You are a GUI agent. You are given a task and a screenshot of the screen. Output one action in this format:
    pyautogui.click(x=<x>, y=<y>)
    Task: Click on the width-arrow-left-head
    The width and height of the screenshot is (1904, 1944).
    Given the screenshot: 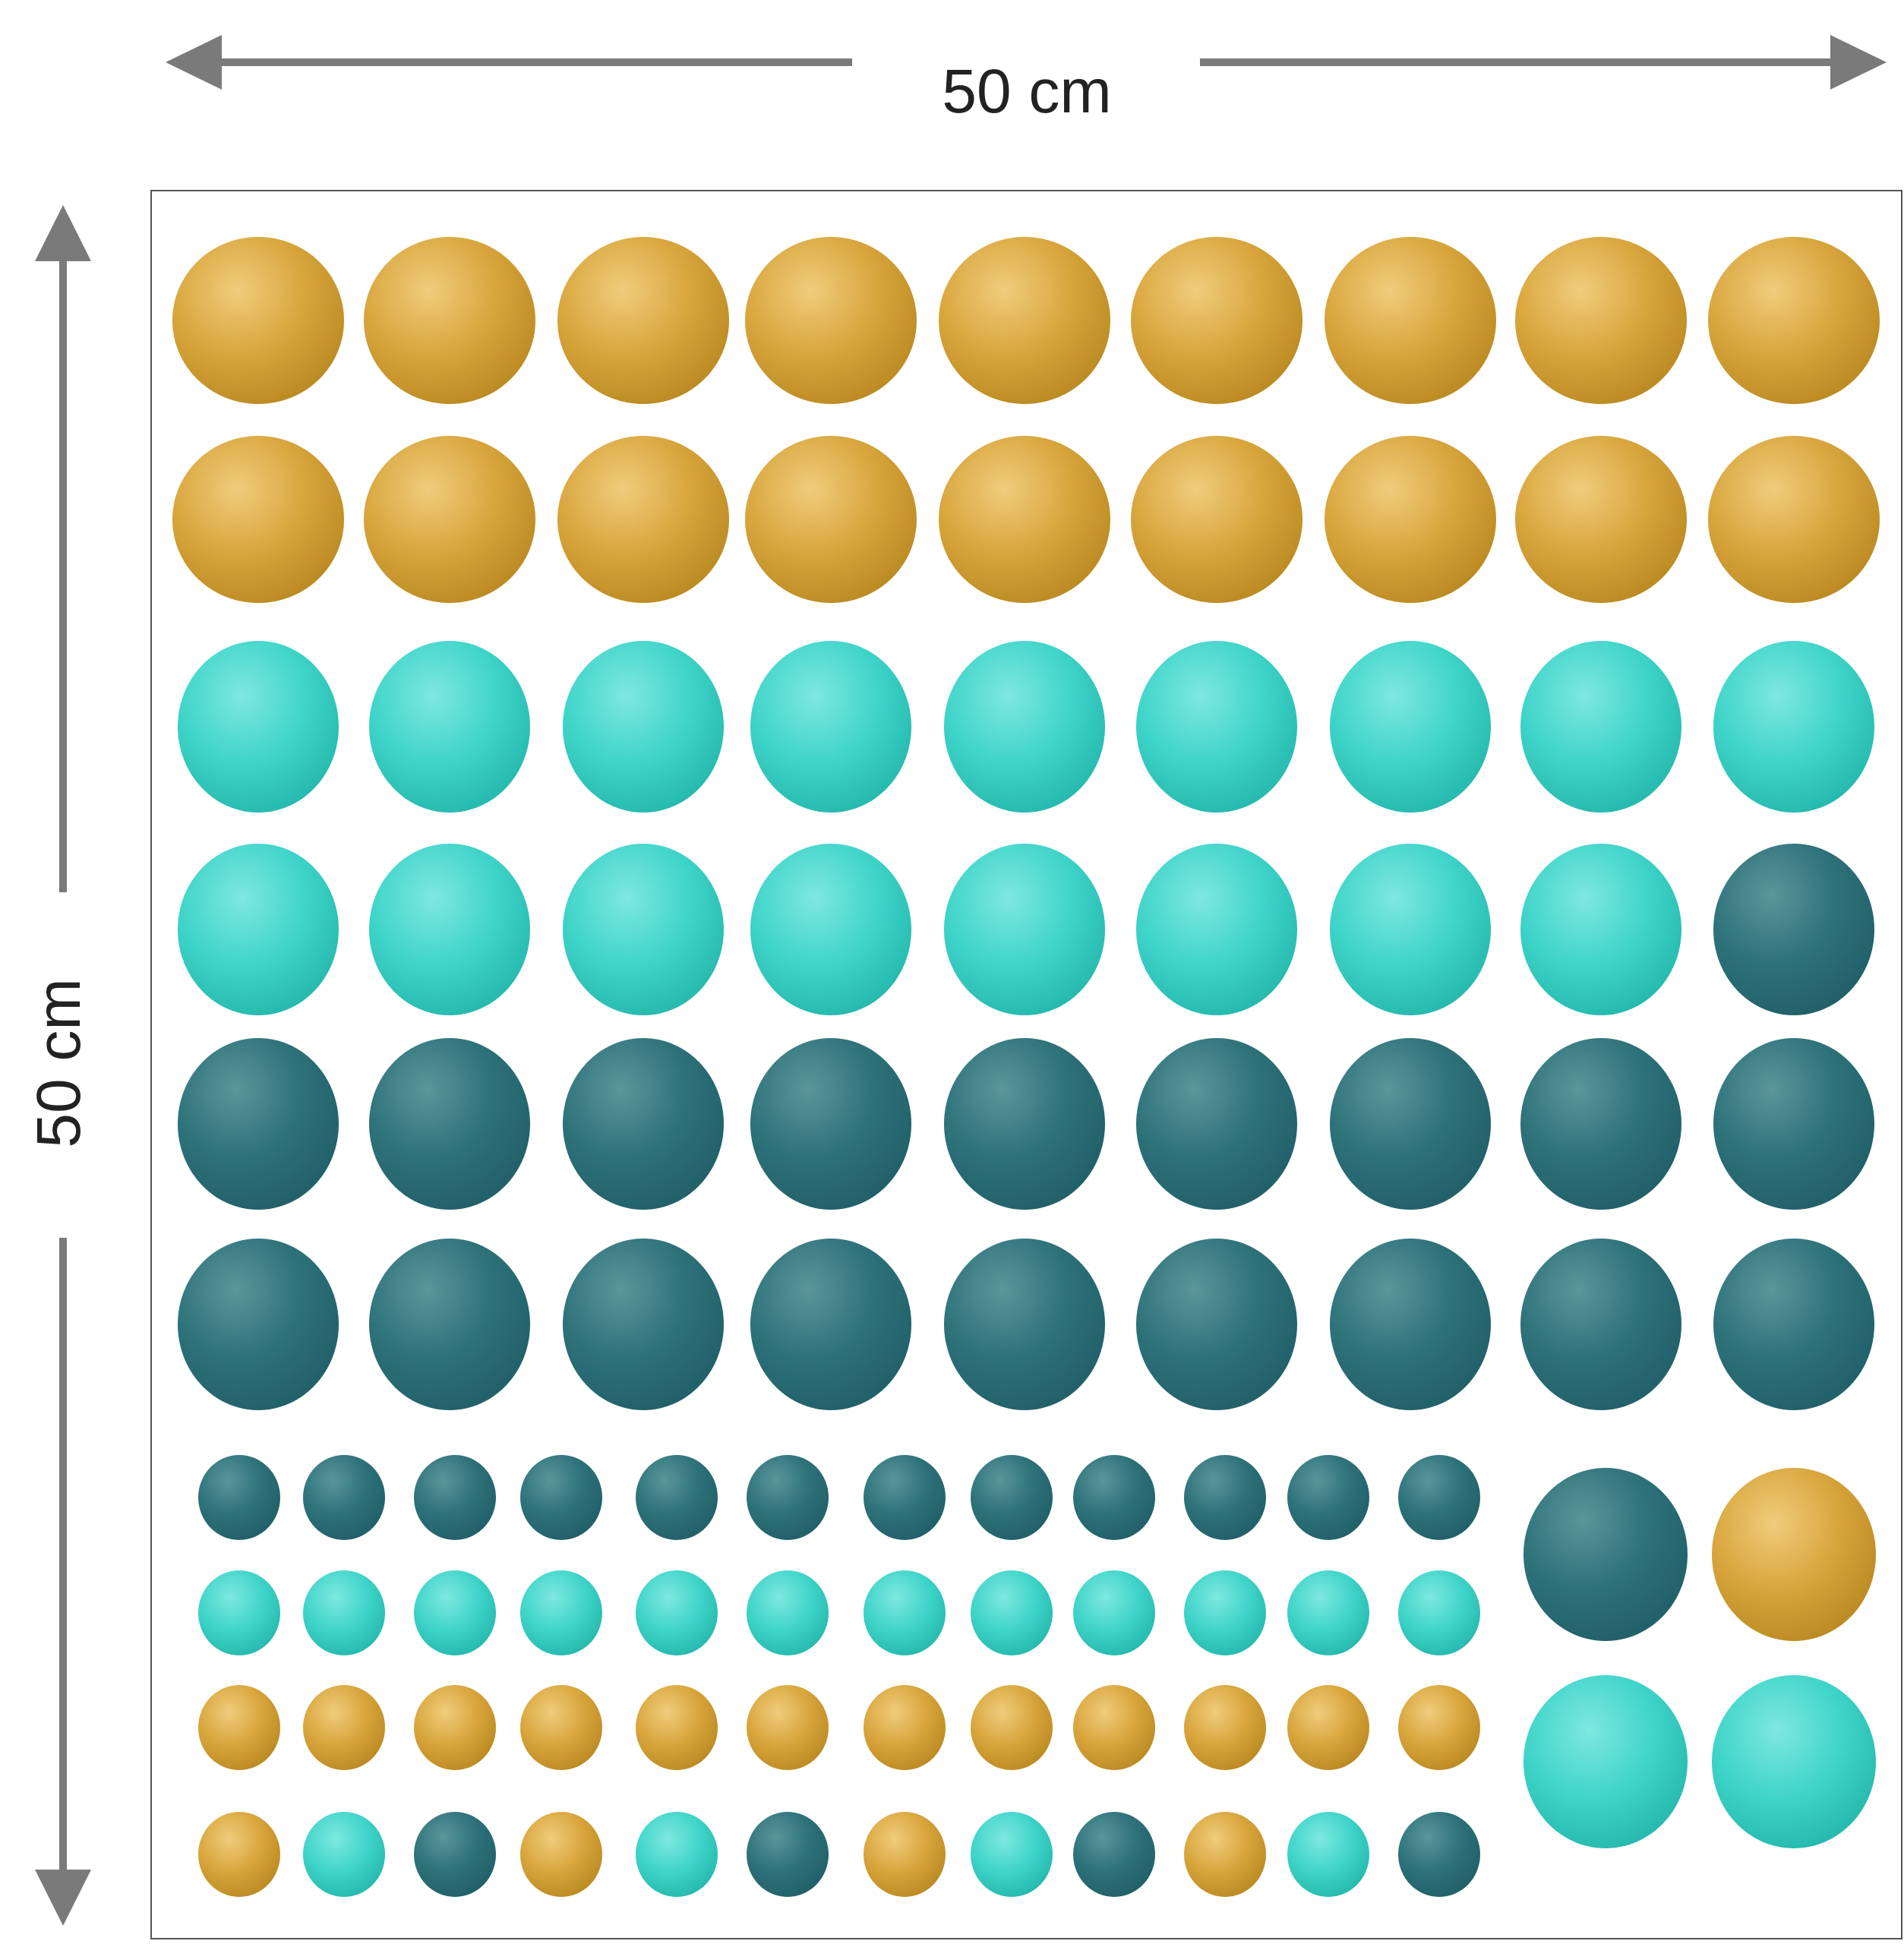 What is the action you would take?
    pyautogui.click(x=194, y=63)
    